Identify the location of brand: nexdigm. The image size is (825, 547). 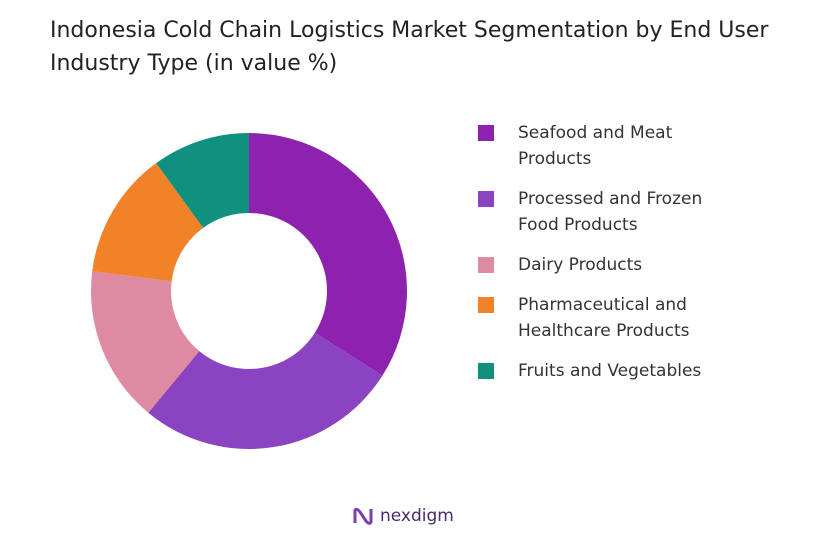
(403, 516).